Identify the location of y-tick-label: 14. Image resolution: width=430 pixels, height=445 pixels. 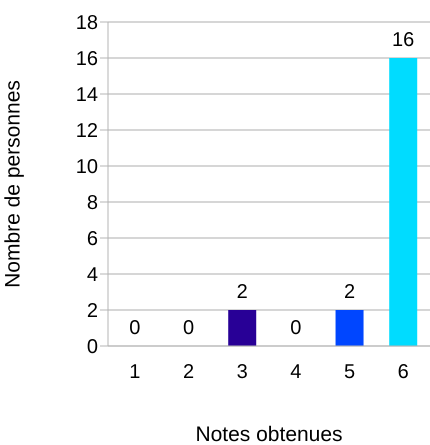
(87, 95).